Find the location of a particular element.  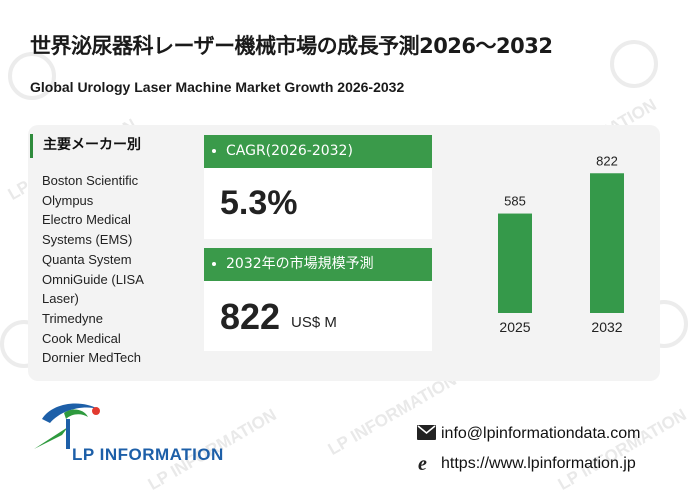

contact-email: info@lpinformationdata.com is located at coordinates (541, 433).